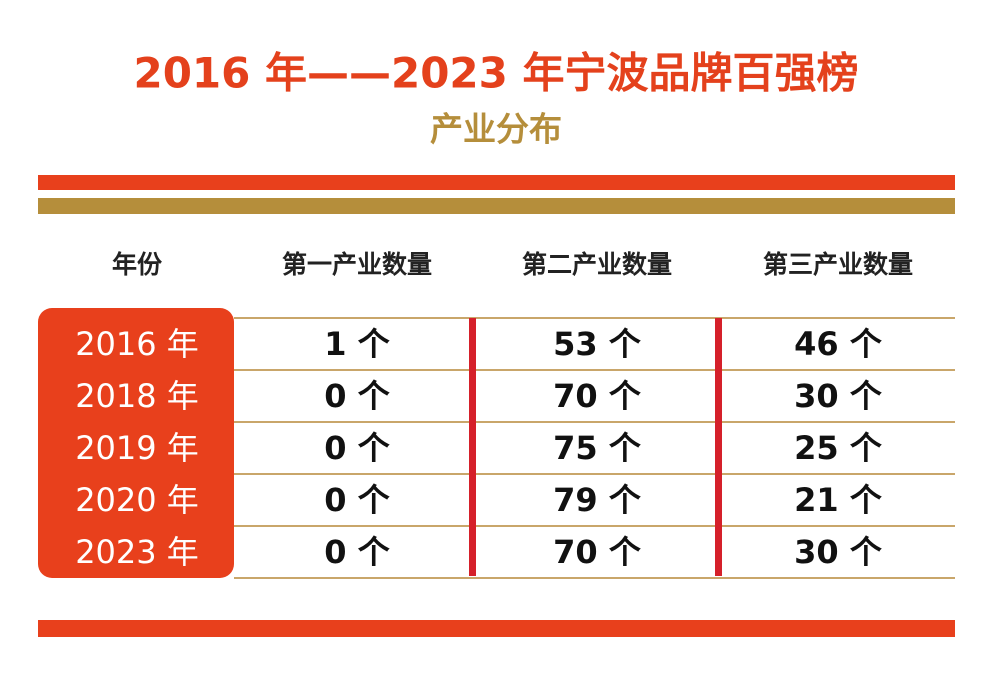  I want to click on column-header: 第三产业数量, so click(838, 264).